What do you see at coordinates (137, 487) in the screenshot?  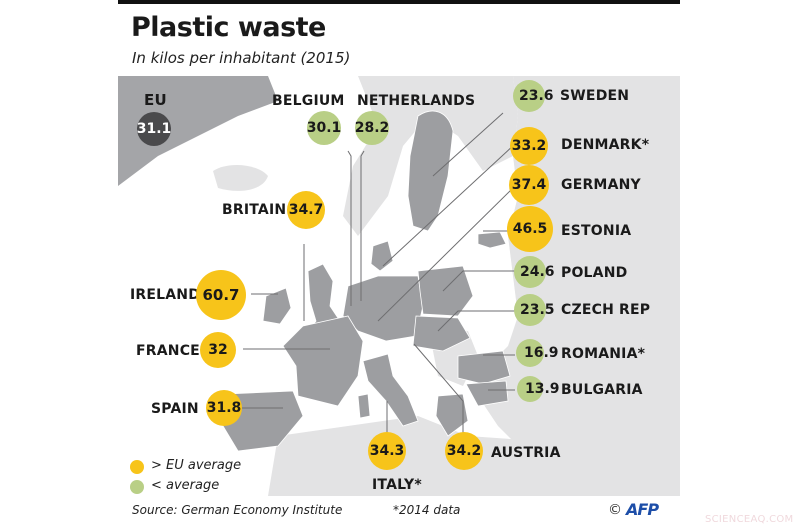 I see `legend-below-swatch` at bounding box center [137, 487].